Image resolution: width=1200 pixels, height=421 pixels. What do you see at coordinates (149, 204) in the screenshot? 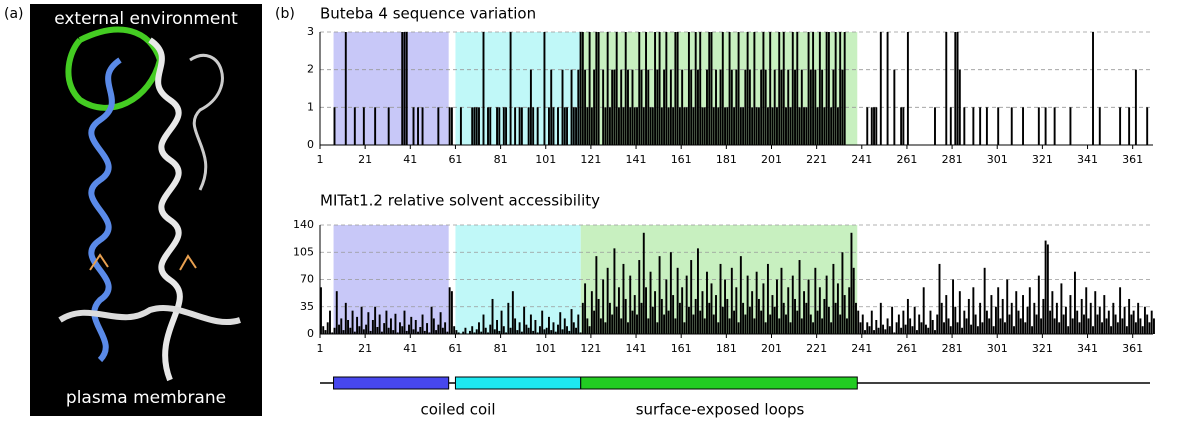
I see `structure-drawing` at bounding box center [149, 204].